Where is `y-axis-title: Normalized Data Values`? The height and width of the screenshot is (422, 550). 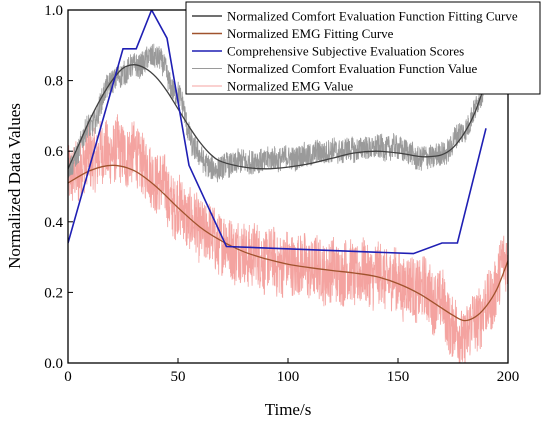
y-axis-title: Normalized Data Values is located at coordinates (14, 186).